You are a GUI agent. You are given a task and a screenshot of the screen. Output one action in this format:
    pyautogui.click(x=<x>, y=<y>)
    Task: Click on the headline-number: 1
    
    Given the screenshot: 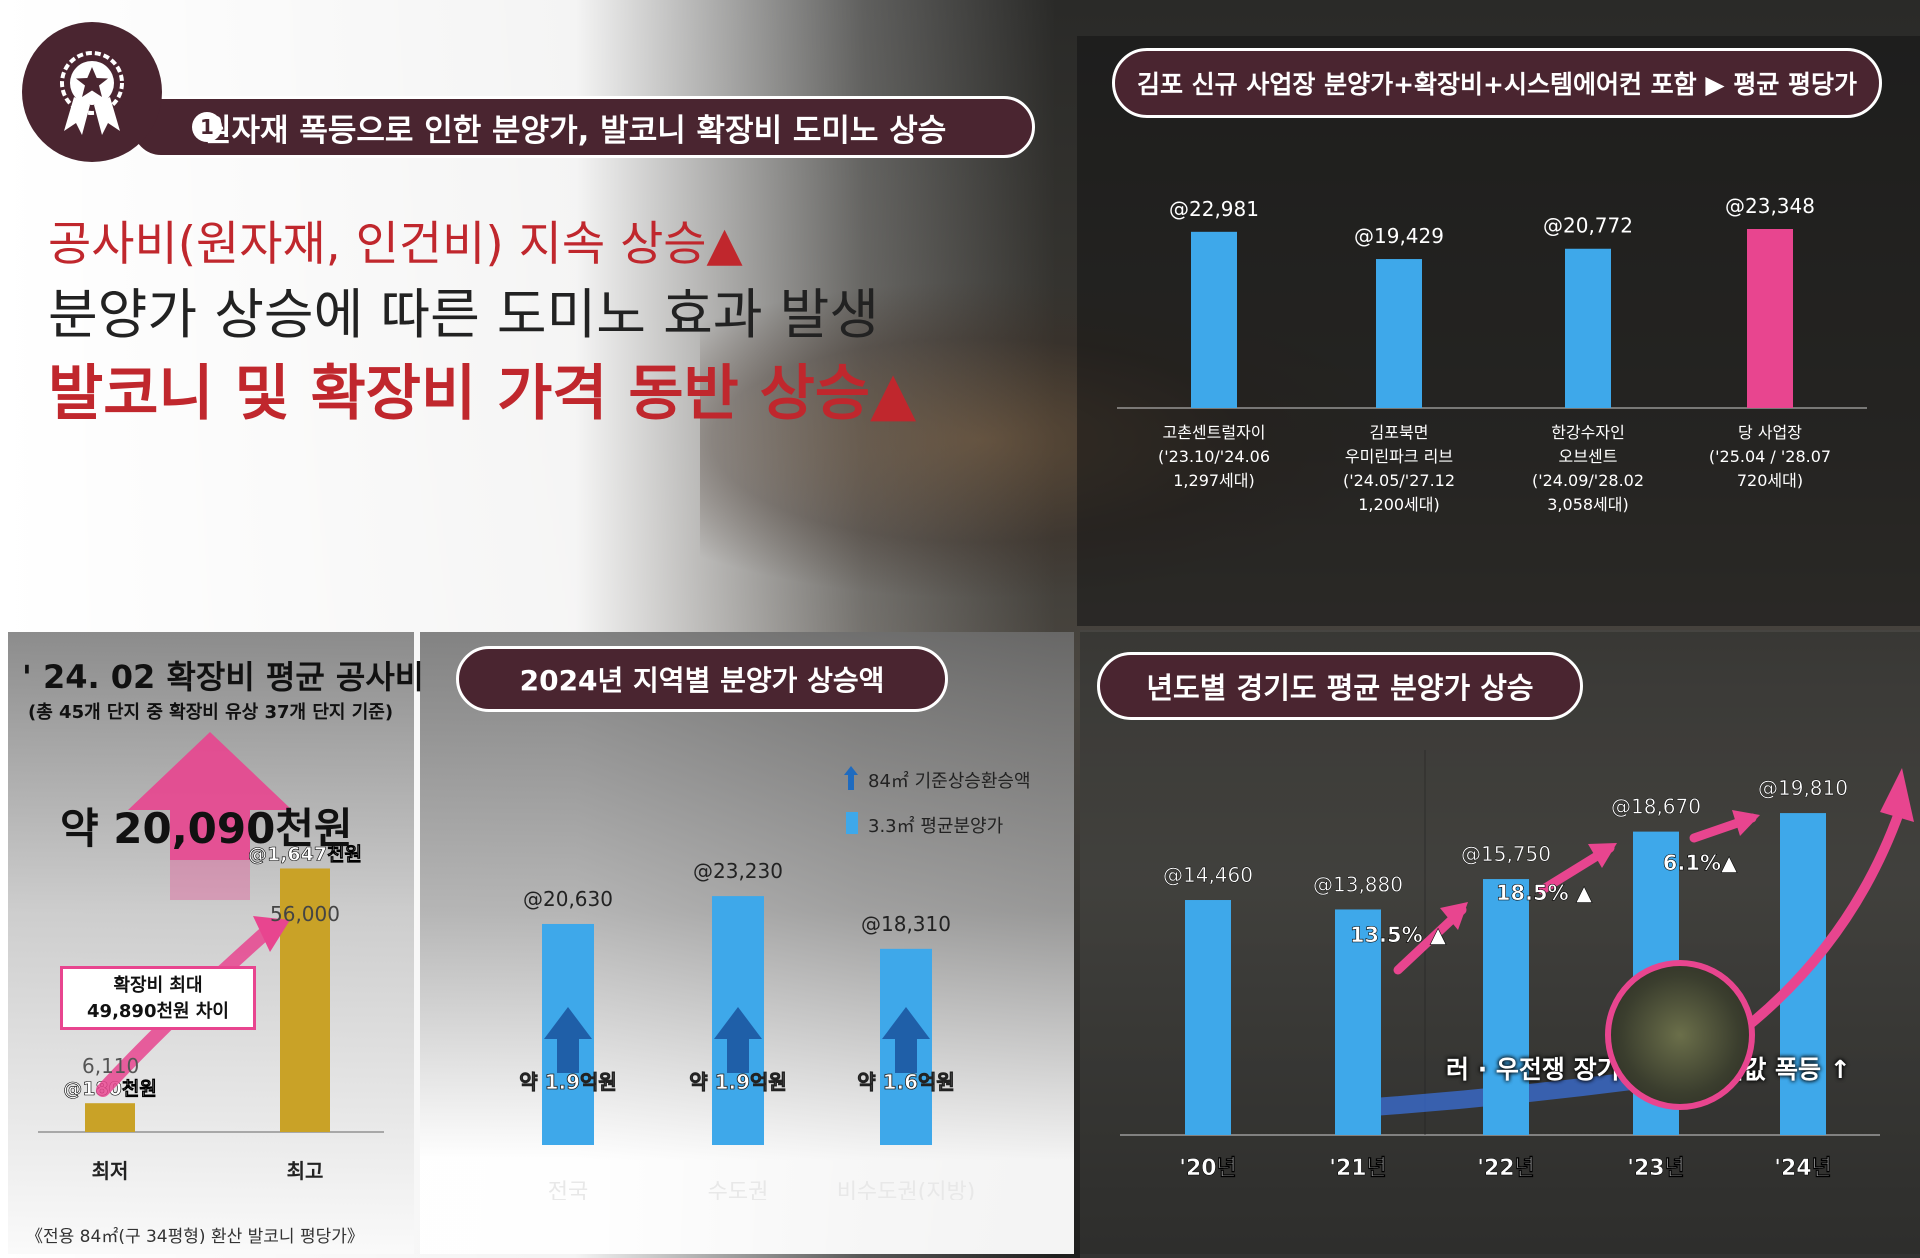 What is the action you would take?
    pyautogui.click(x=207, y=127)
    